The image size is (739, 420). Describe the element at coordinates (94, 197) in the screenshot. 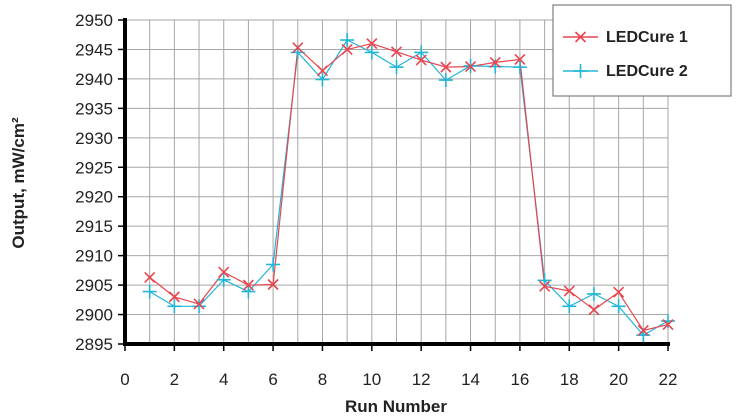

I see `y-tick-label: 2920` at that location.